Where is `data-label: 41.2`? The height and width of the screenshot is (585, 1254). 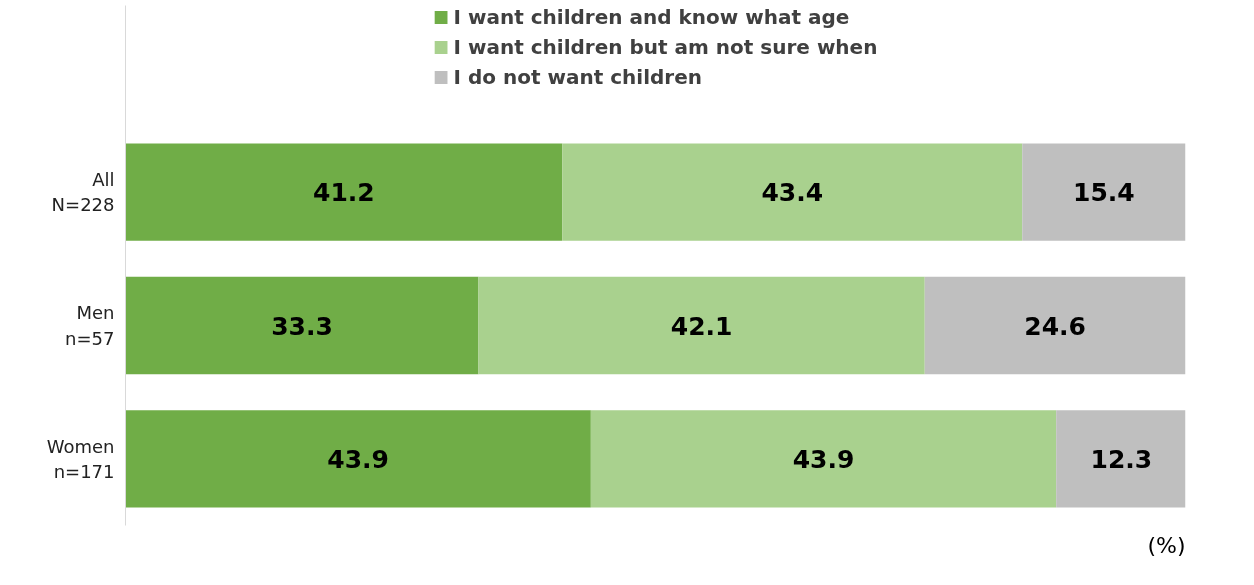 data-label: 41.2 is located at coordinates (344, 193).